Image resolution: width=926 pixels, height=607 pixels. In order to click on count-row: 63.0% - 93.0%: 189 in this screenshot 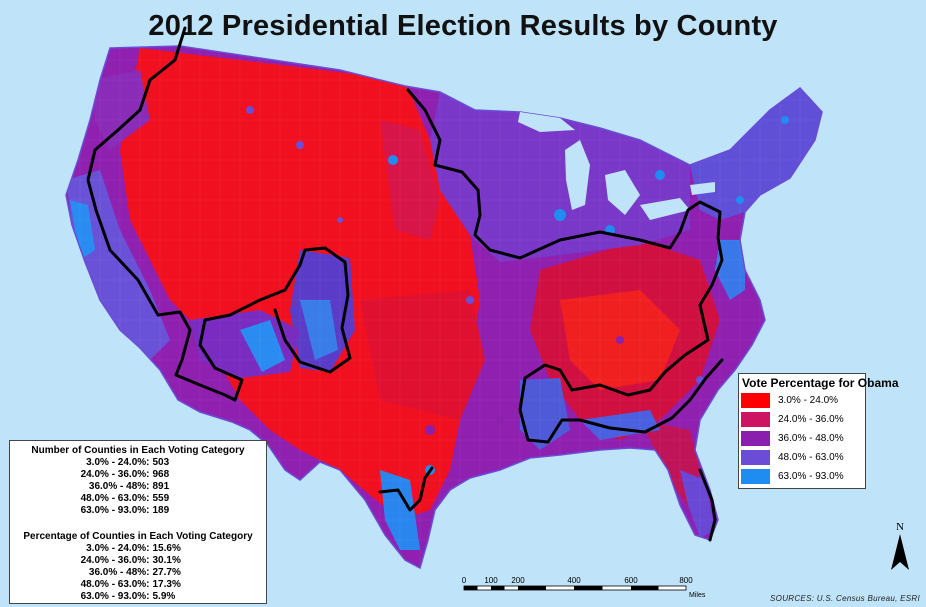, I will do `click(138, 511)`.